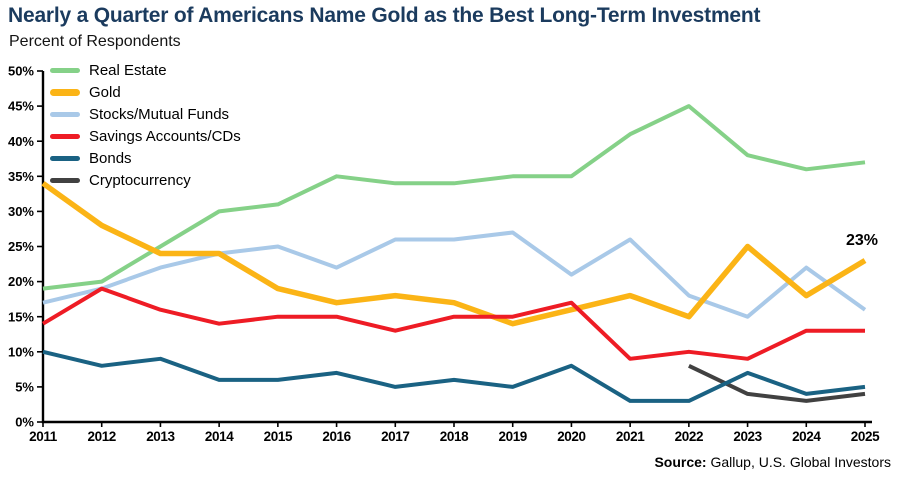 This screenshot has height=485, width=900. I want to click on legend-swatch-cryptocurrency, so click(65, 180).